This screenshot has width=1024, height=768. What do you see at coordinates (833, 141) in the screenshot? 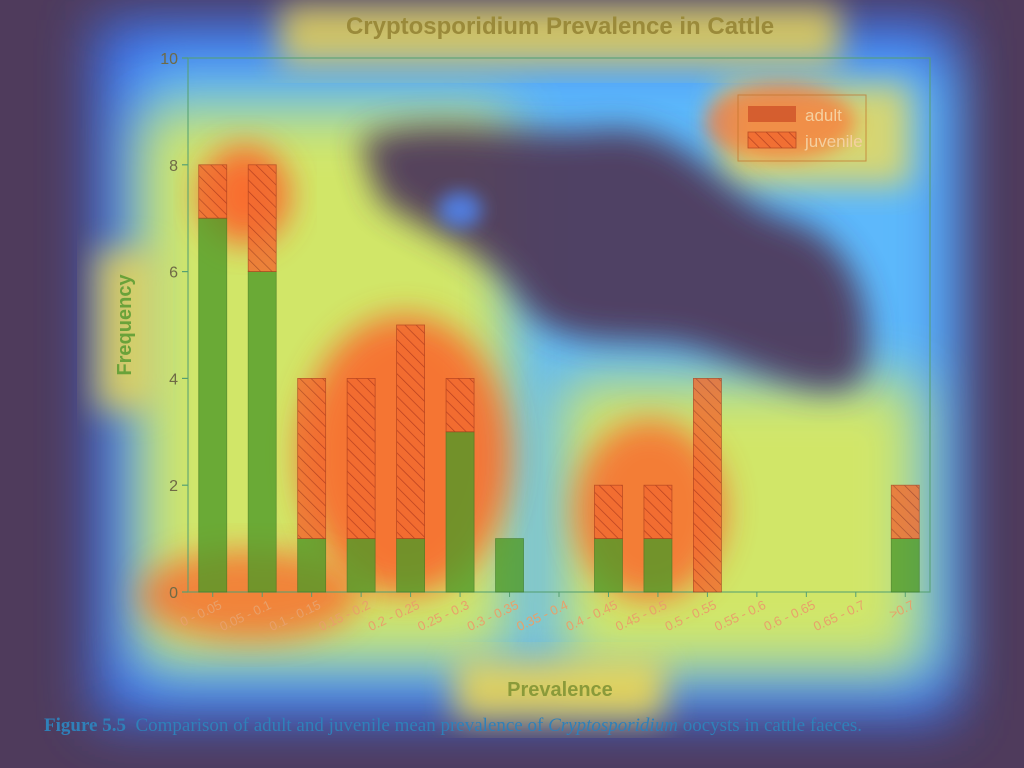
I see `legend-label-juvenile: juvenile` at bounding box center [833, 141].